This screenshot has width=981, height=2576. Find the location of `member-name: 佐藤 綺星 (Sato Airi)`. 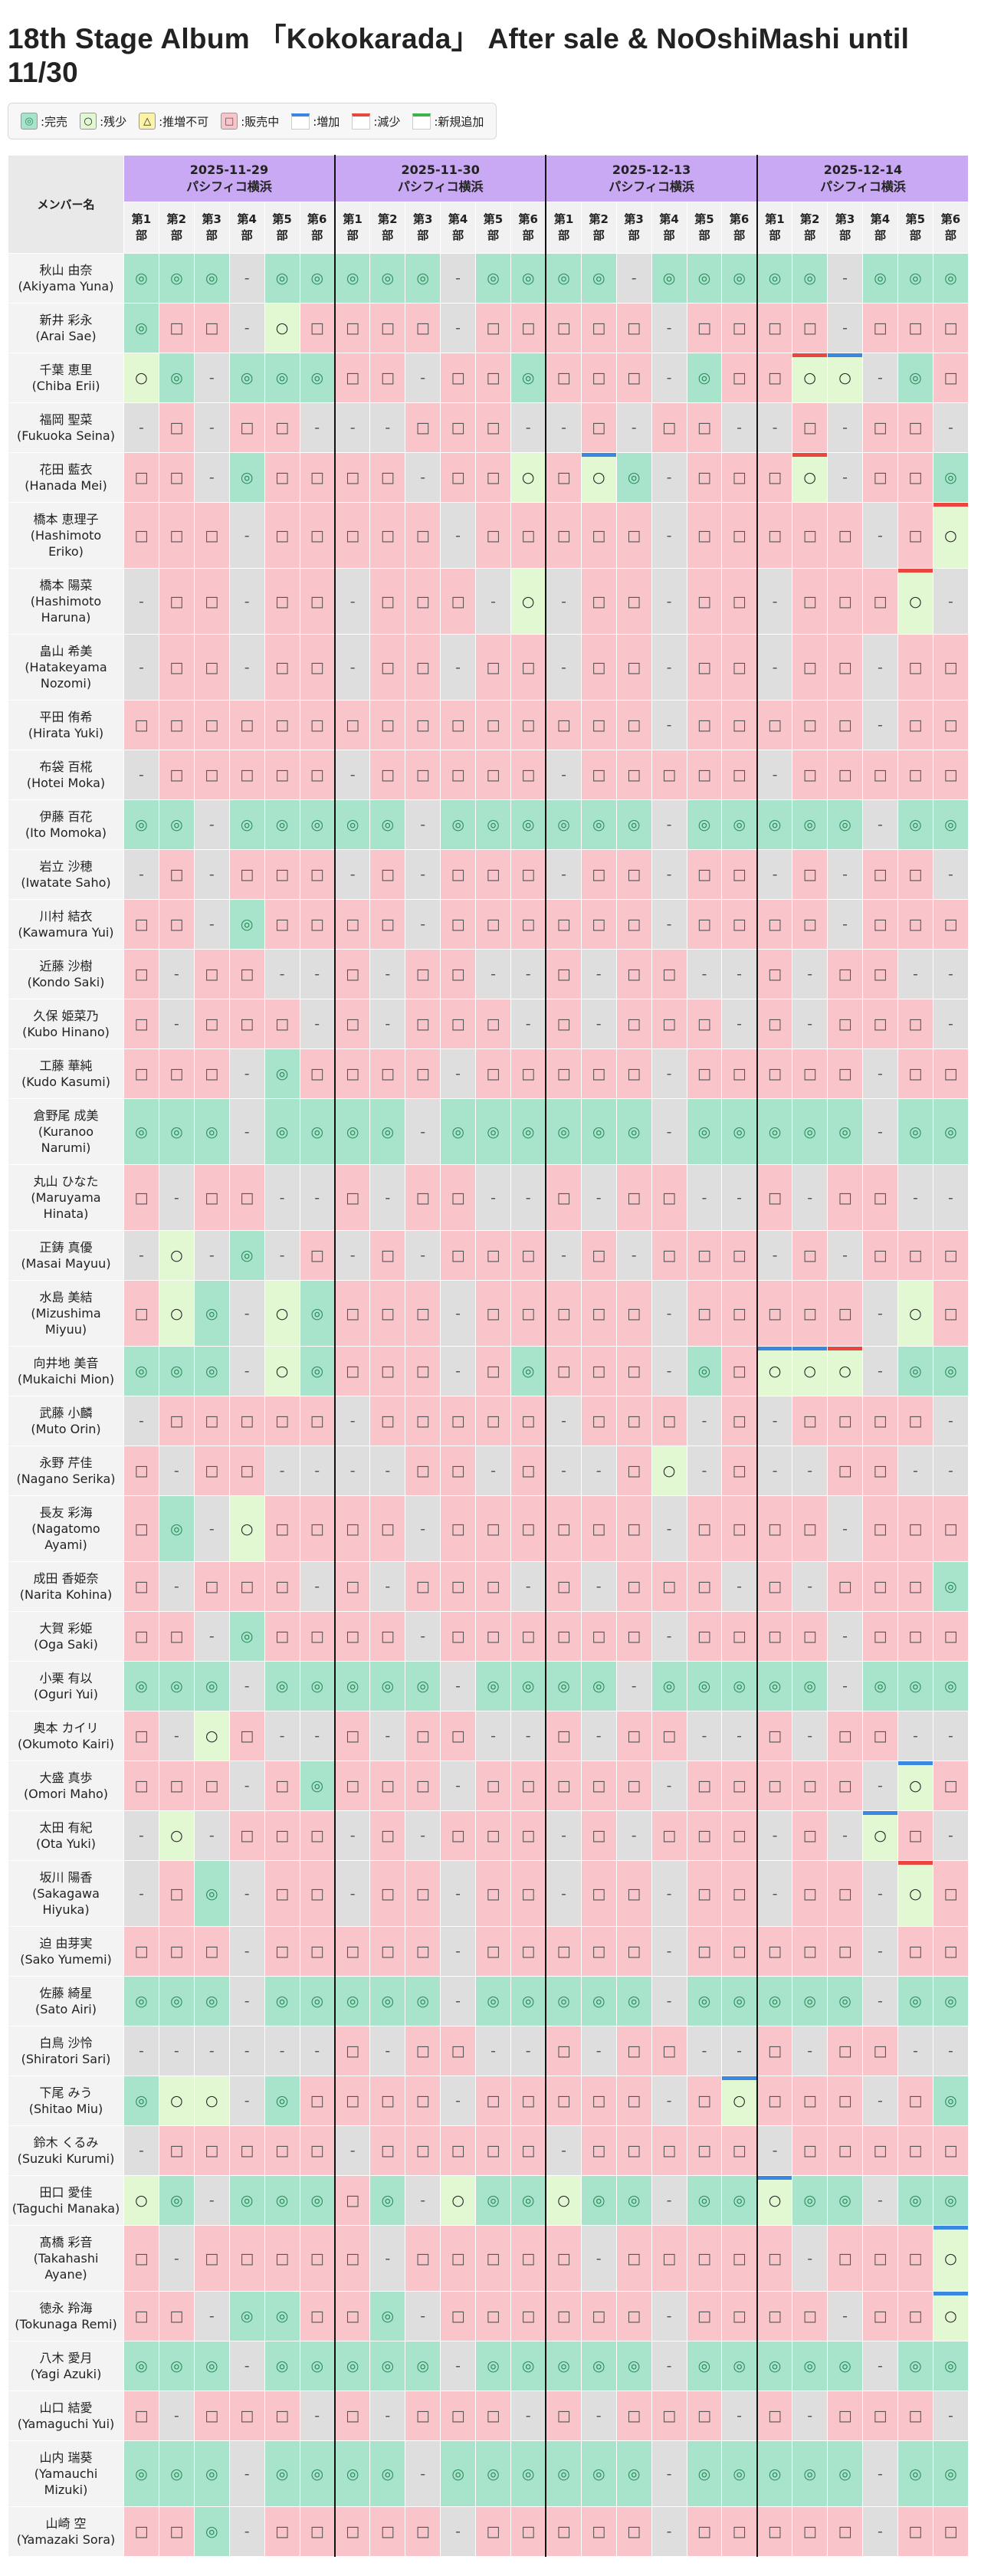

member-name: 佐藤 綺星 (Sato Airi) is located at coordinates (66, 2001).